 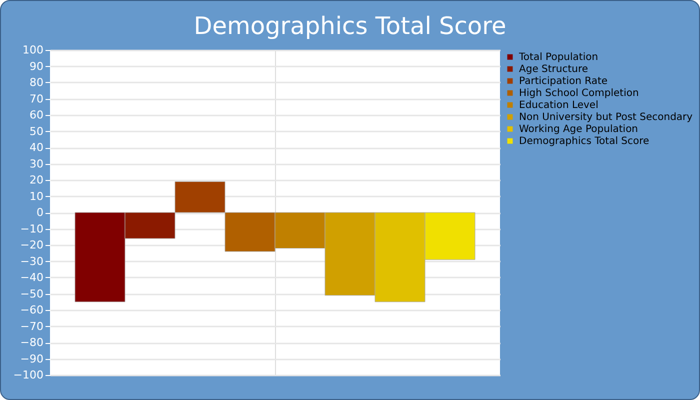 What do you see at coordinates (32, 310) in the screenshot?
I see `y-tick-label: −60` at bounding box center [32, 310].